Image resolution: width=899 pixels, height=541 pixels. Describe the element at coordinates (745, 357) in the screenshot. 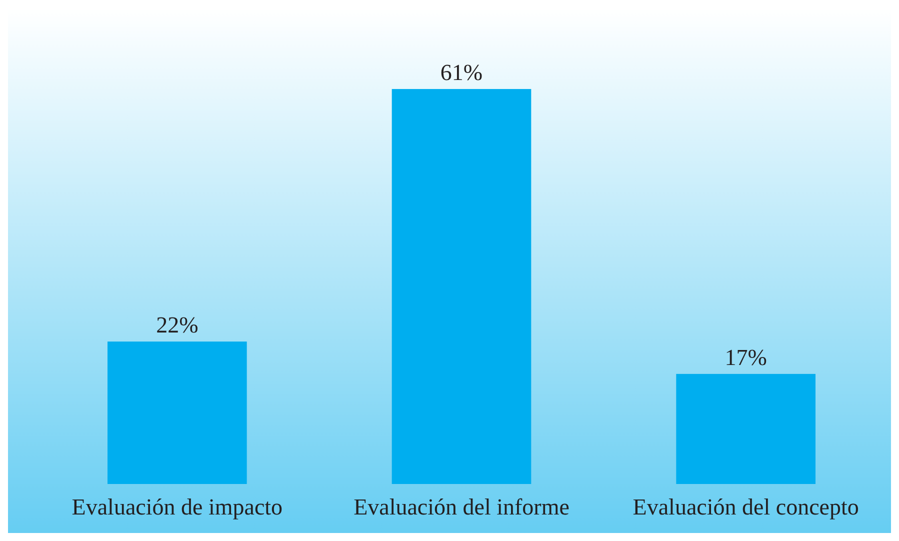

I see `data-label: 17%` at that location.